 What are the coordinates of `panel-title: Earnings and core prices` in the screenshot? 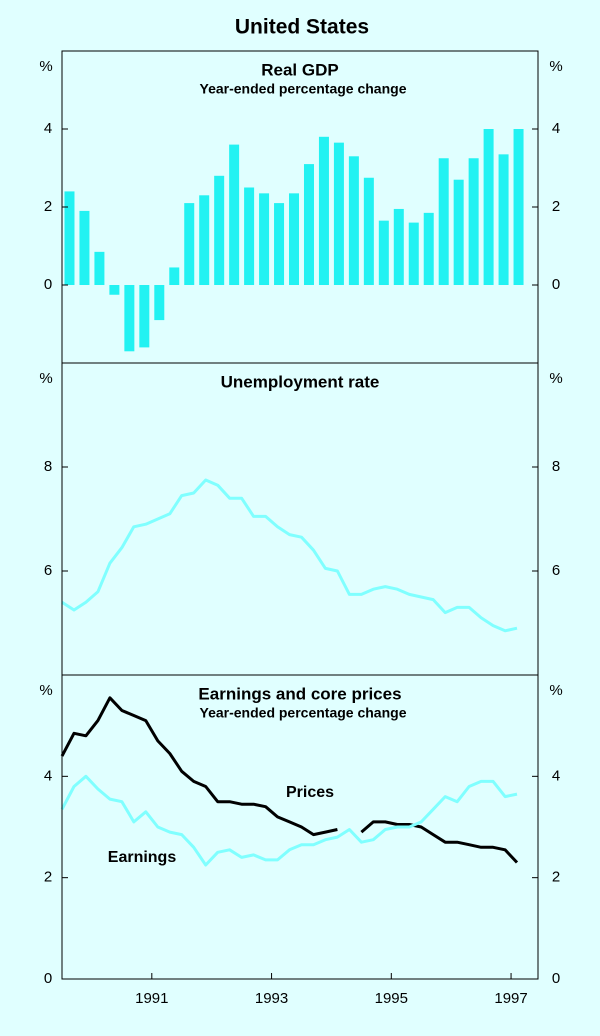 It's located at (299, 693).